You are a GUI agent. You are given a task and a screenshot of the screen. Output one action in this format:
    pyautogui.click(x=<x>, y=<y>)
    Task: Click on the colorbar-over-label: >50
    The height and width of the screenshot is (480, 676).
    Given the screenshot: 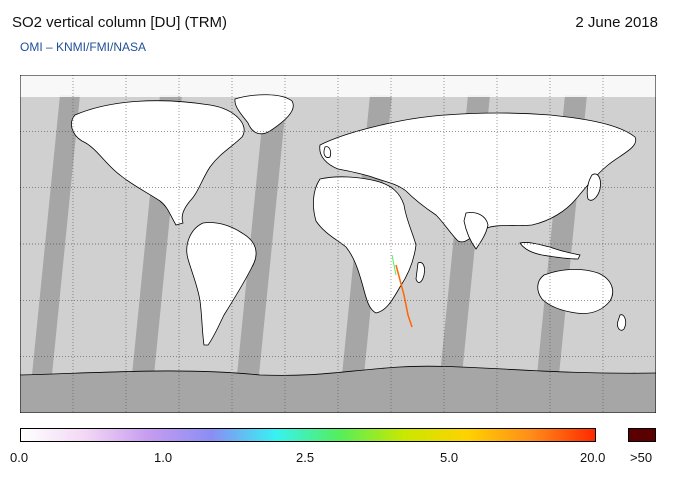 What is the action you would take?
    pyautogui.click(x=641, y=457)
    